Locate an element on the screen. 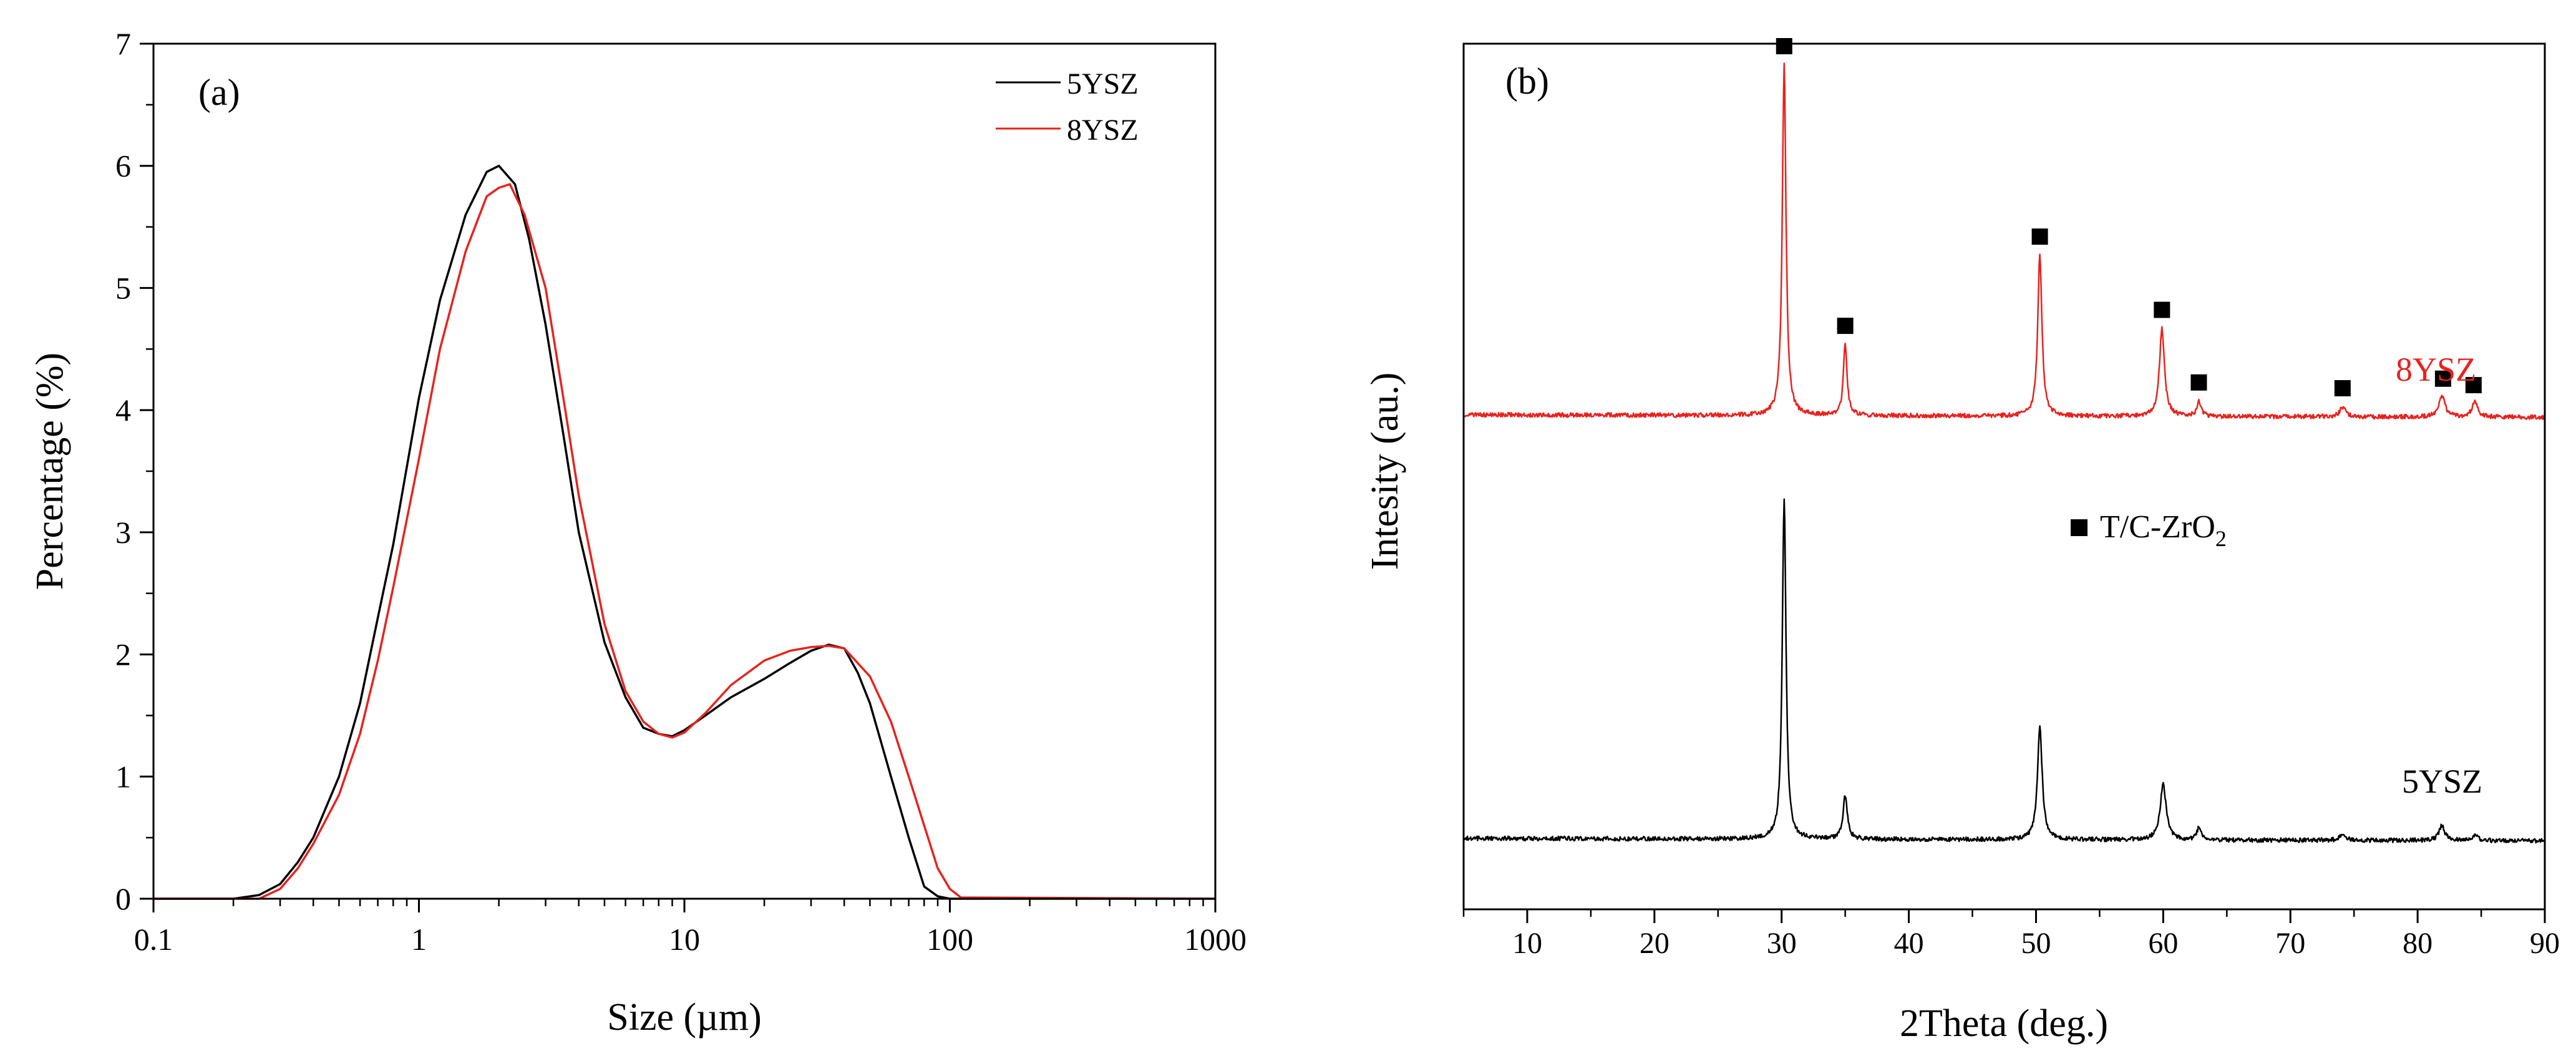 The height and width of the screenshot is (1056, 2576). x-tick-label: 70 is located at coordinates (2290, 944).